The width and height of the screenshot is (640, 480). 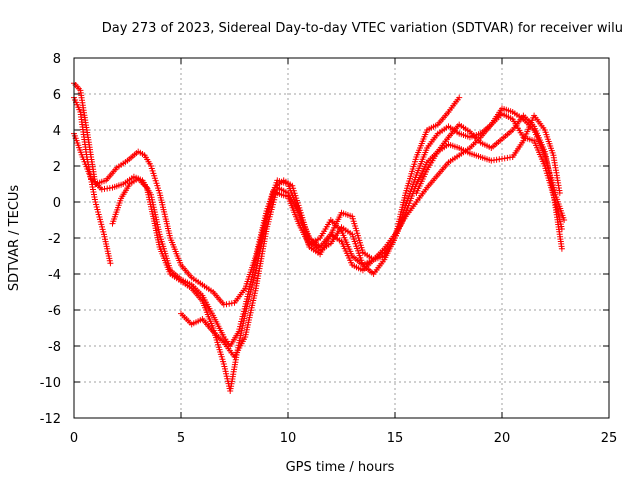 I want to click on x-tick-label: 5, so click(x=181, y=438).